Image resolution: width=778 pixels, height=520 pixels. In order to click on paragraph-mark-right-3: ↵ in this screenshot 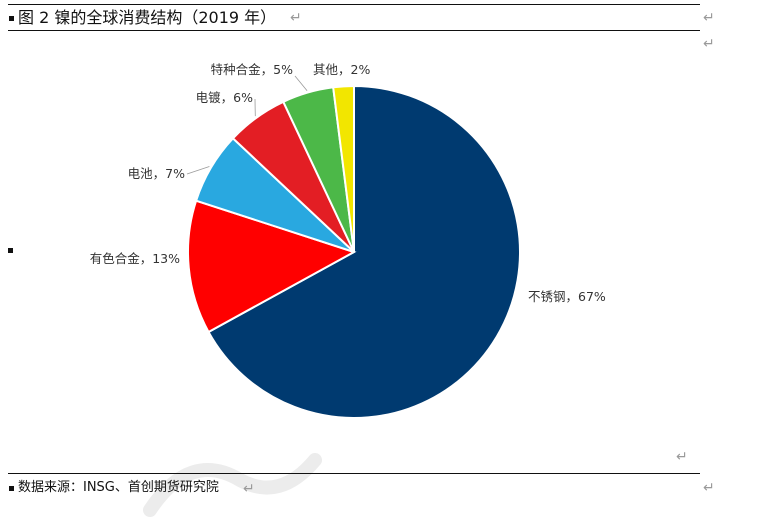, I will do `click(709, 488)`.